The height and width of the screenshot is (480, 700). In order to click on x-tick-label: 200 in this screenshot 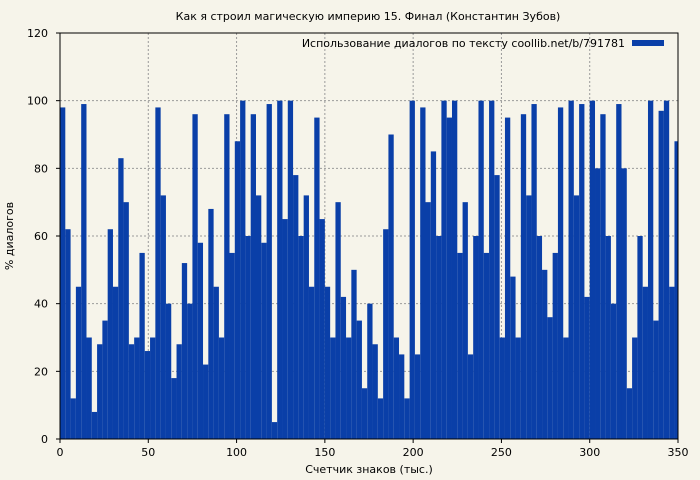, I will do `click(413, 452)`.